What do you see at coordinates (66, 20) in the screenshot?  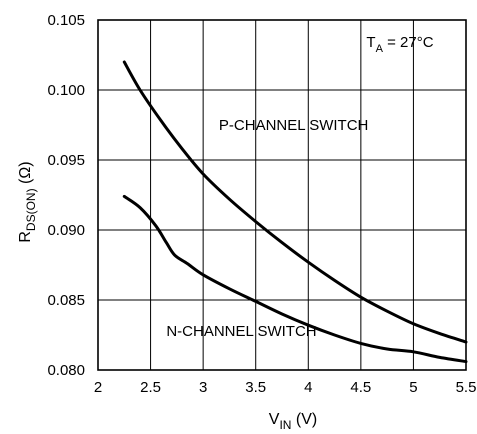 I see `y-tick-label: 0.105` at bounding box center [66, 20].